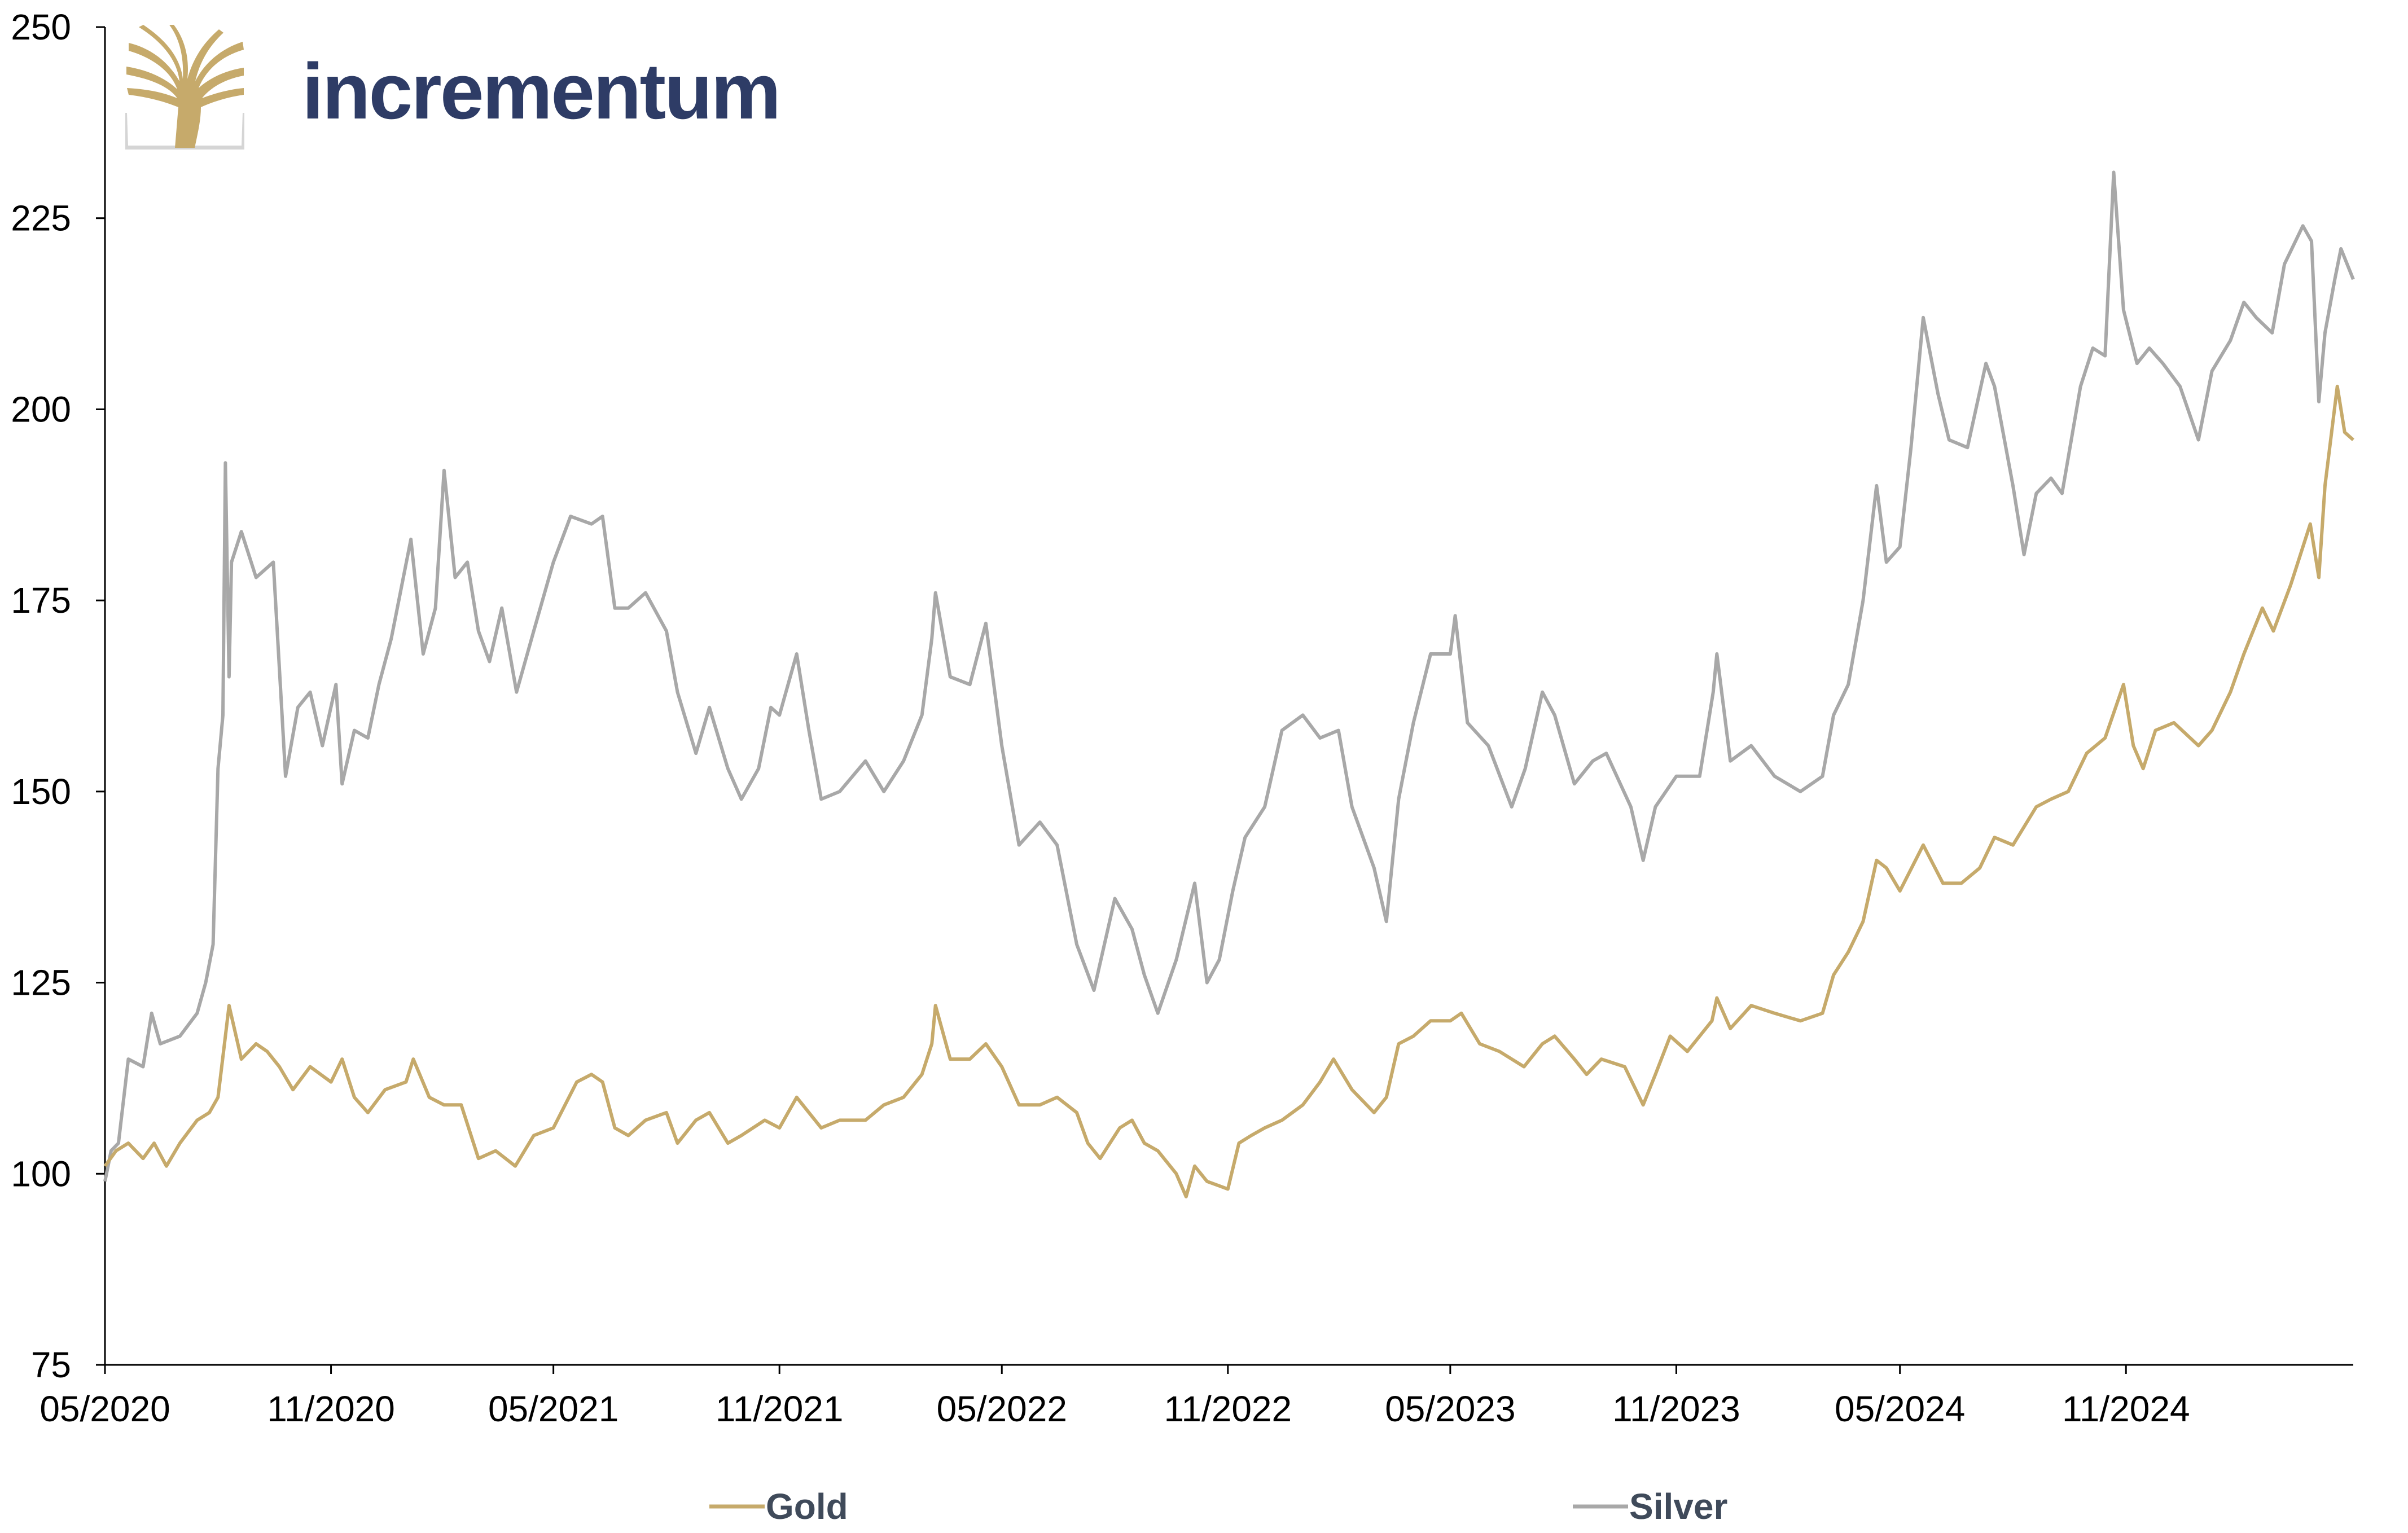 The width and height of the screenshot is (2408, 1533). Describe the element at coordinates (553, 1409) in the screenshot. I see `x-tick-label: 05/2021` at that location.